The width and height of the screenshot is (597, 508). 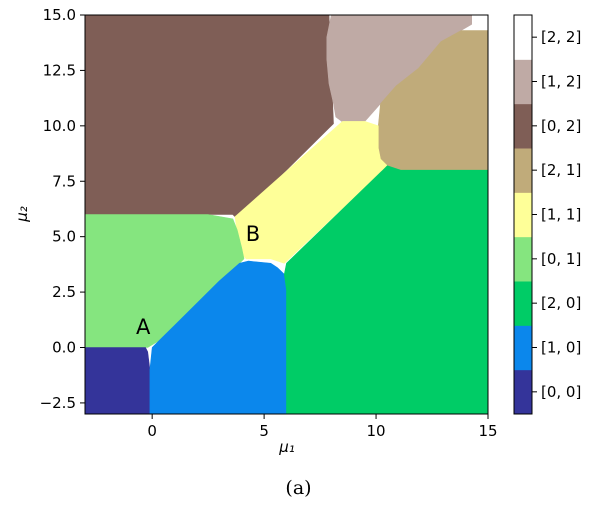 I want to click on y-tick-label: 7.5, so click(x=64, y=181).